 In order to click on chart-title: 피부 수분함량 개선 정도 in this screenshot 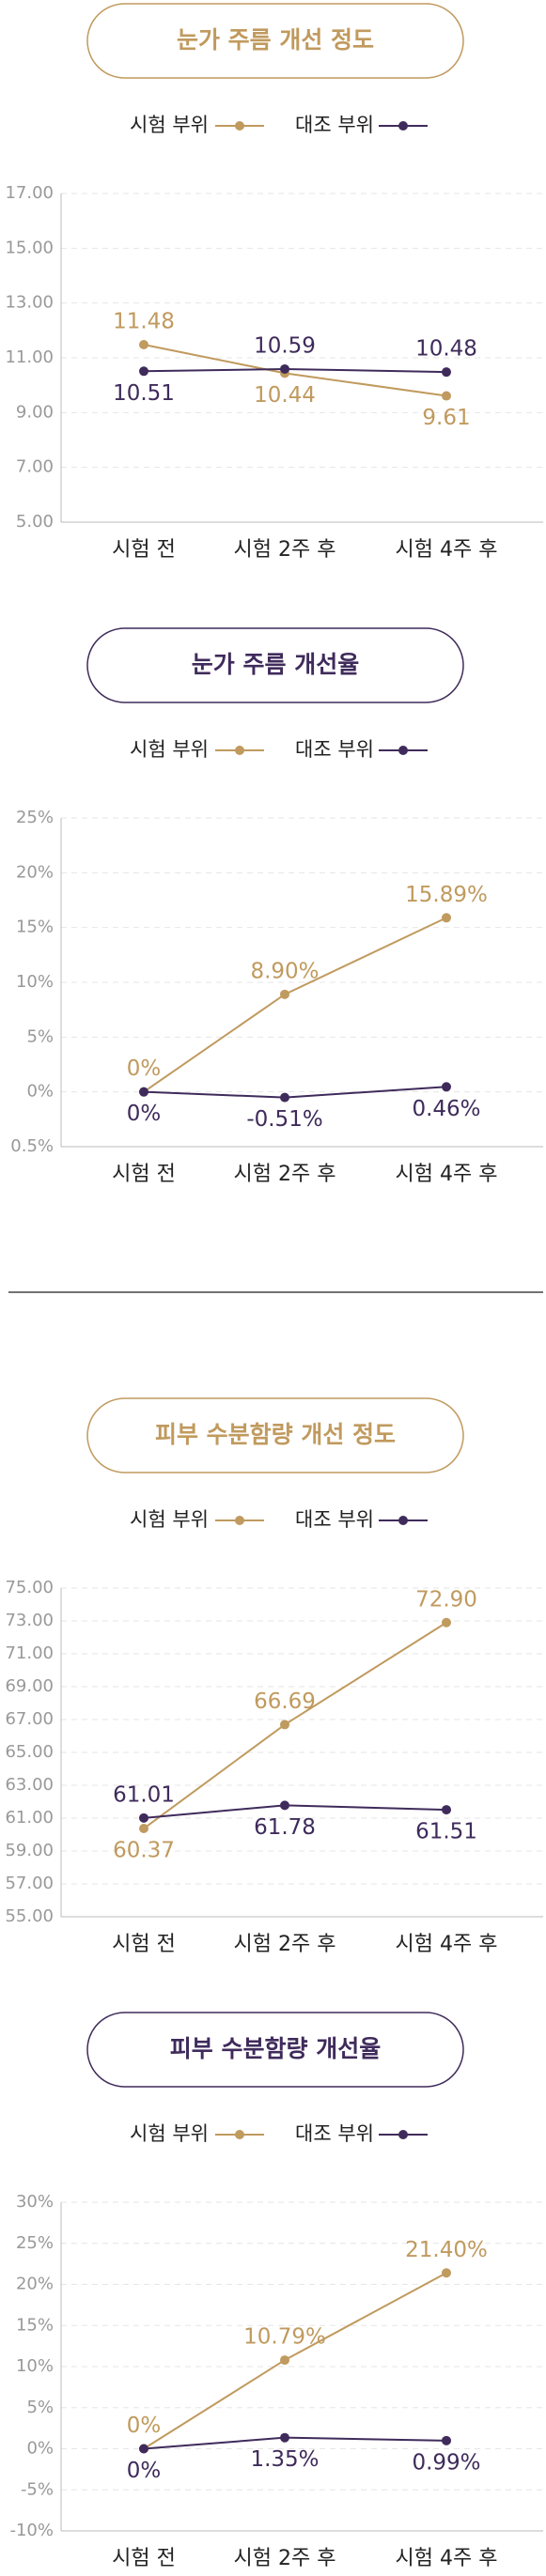, I will do `click(275, 1434)`.